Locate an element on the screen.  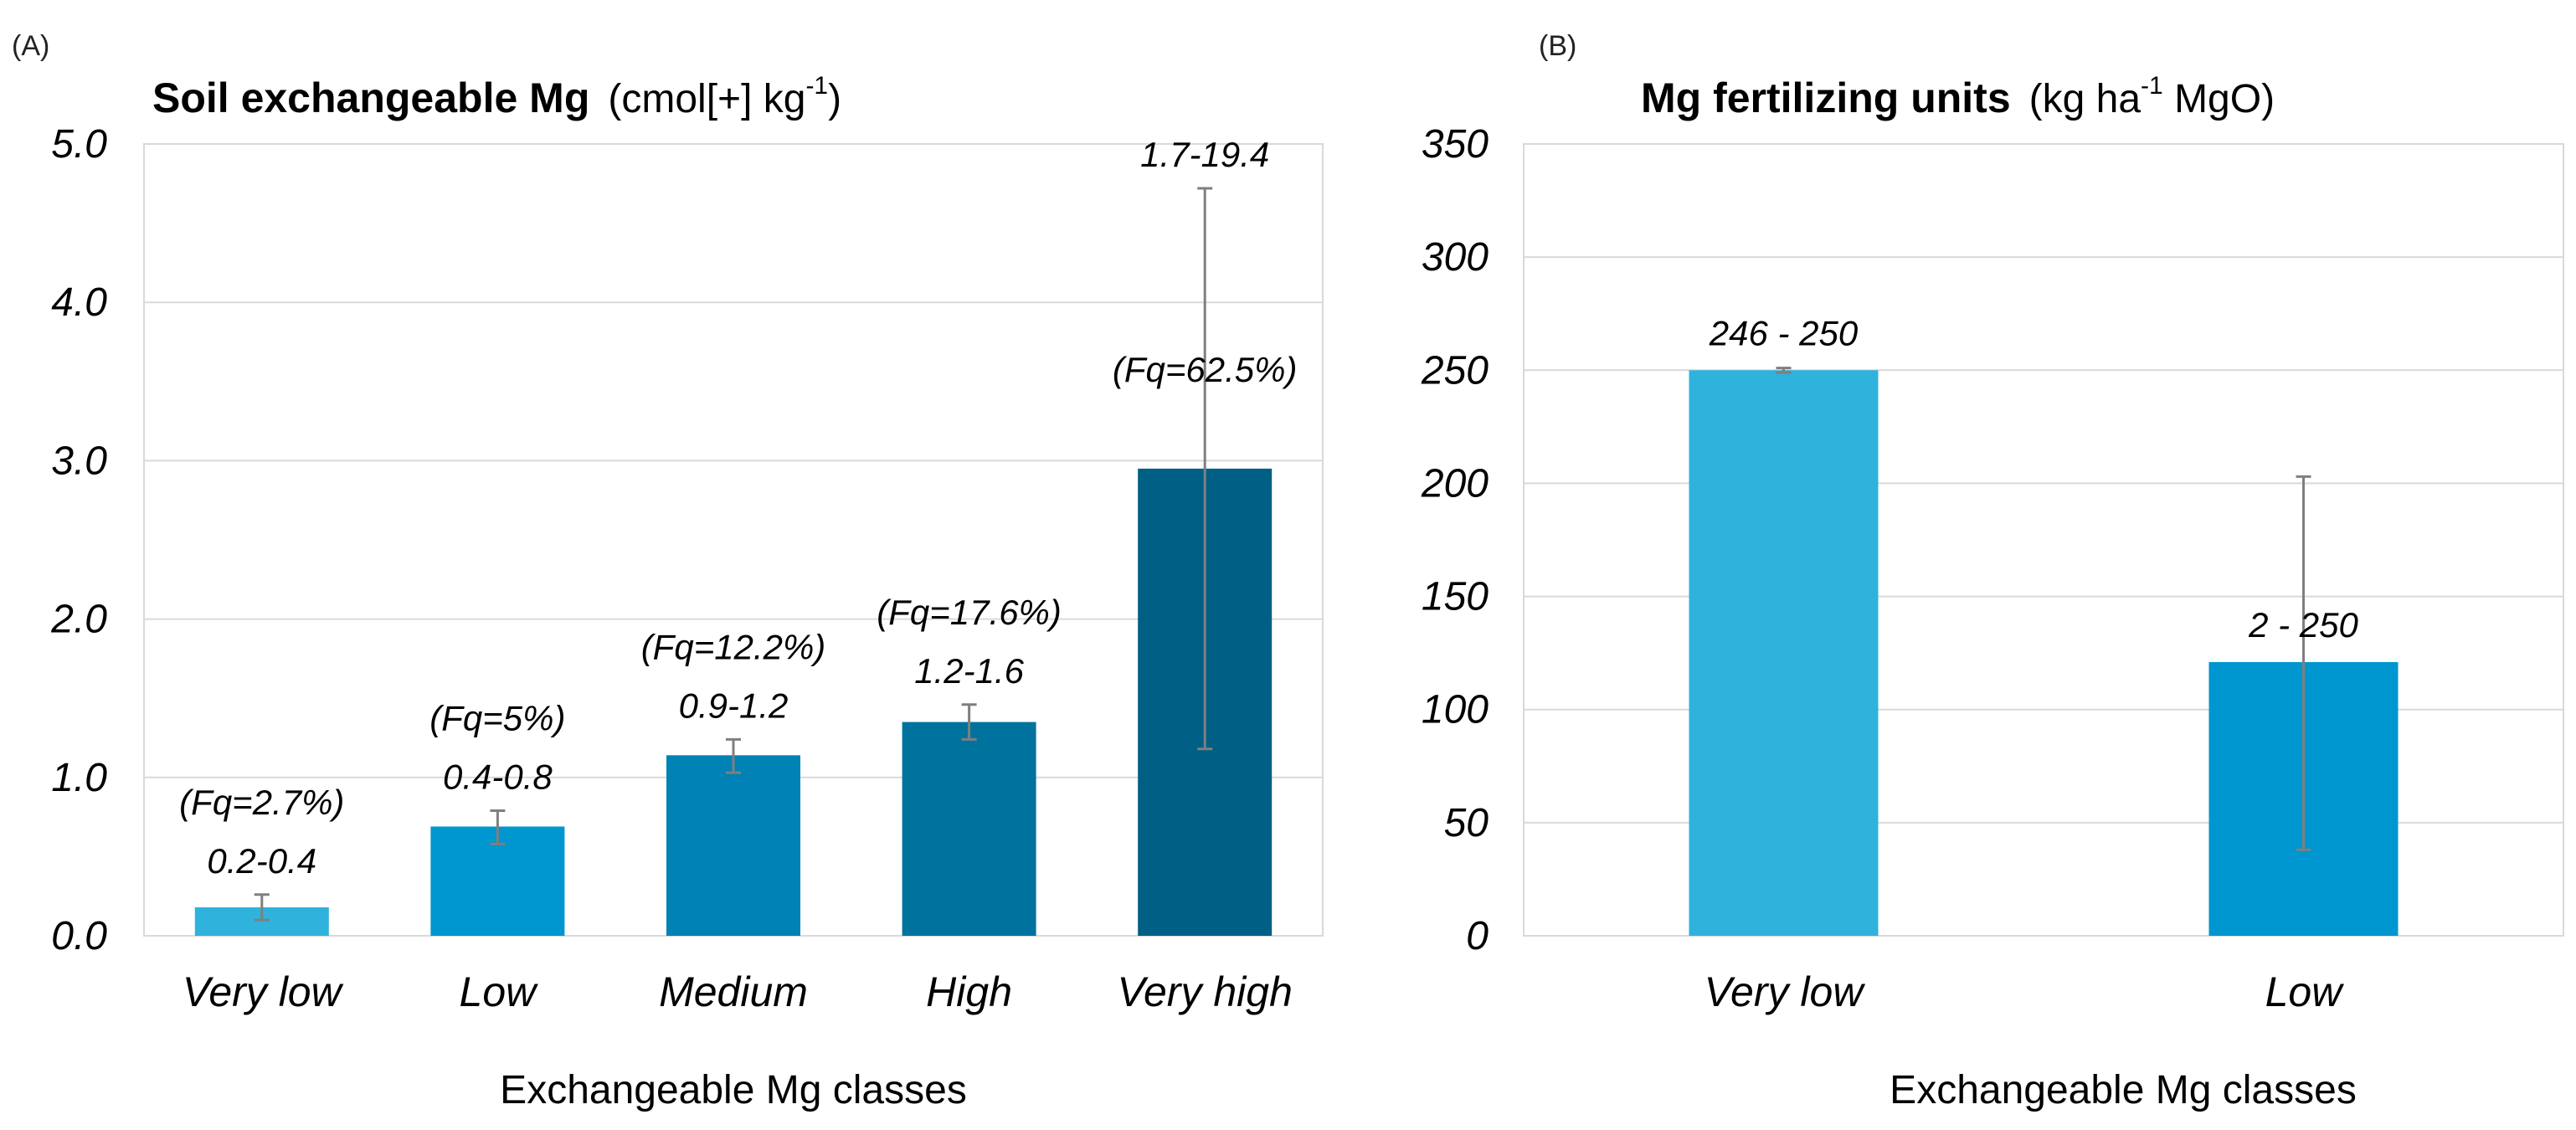
panel-label: (A) is located at coordinates (30, 46).